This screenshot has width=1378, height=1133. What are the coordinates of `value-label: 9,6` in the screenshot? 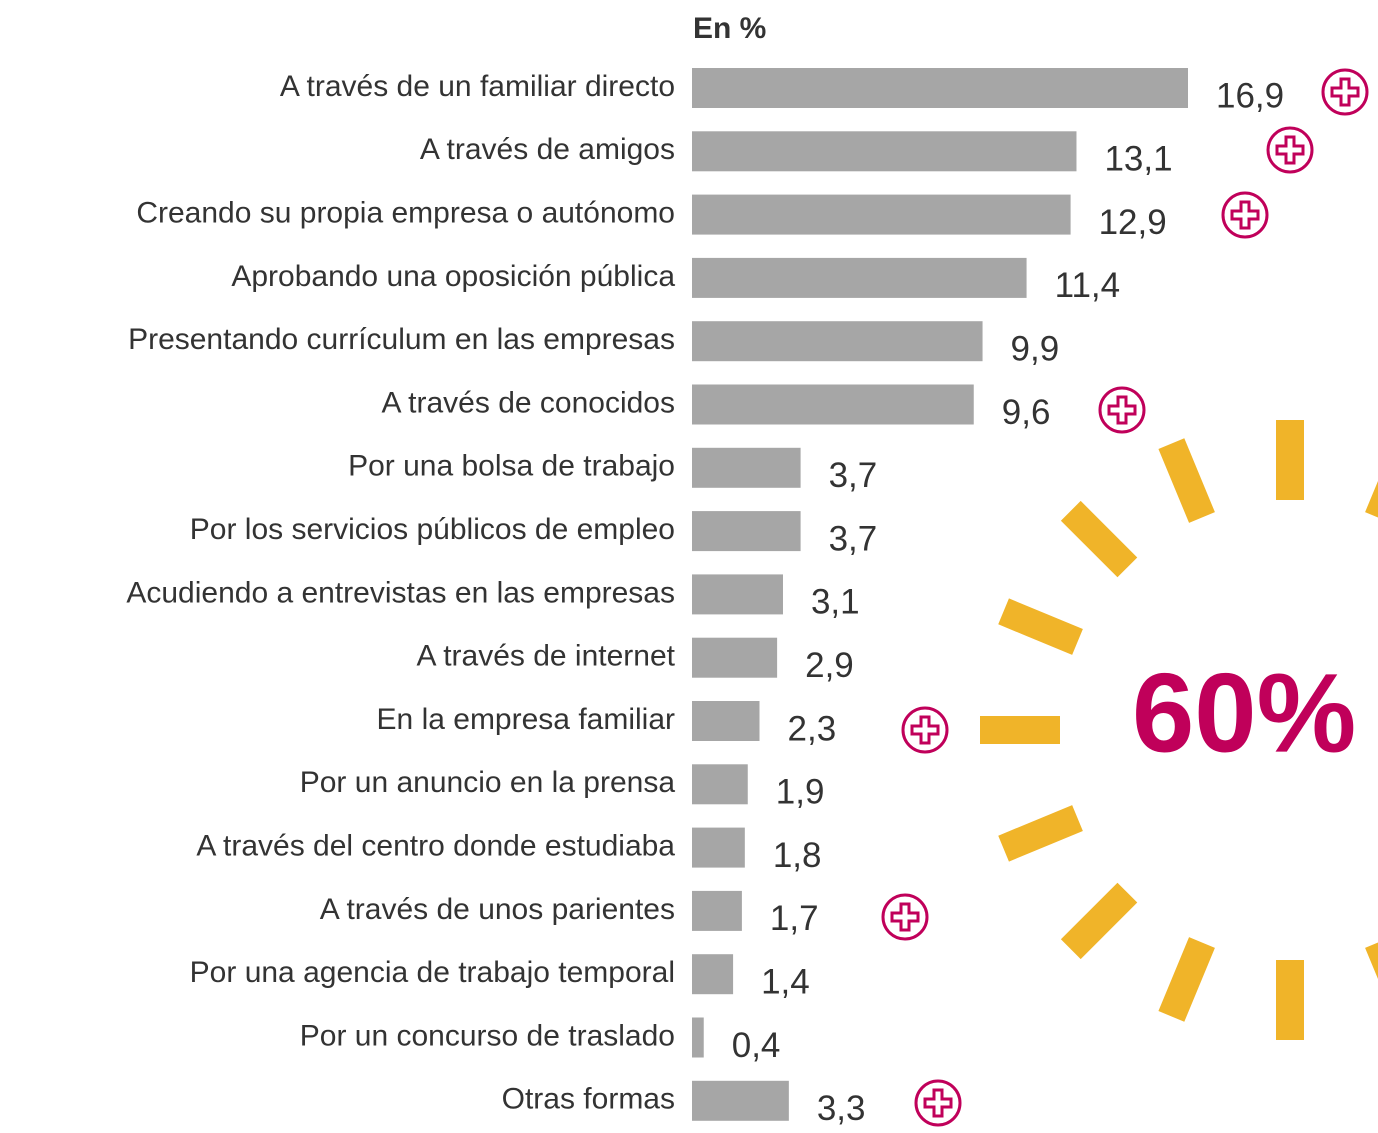 It's located at (1026, 412).